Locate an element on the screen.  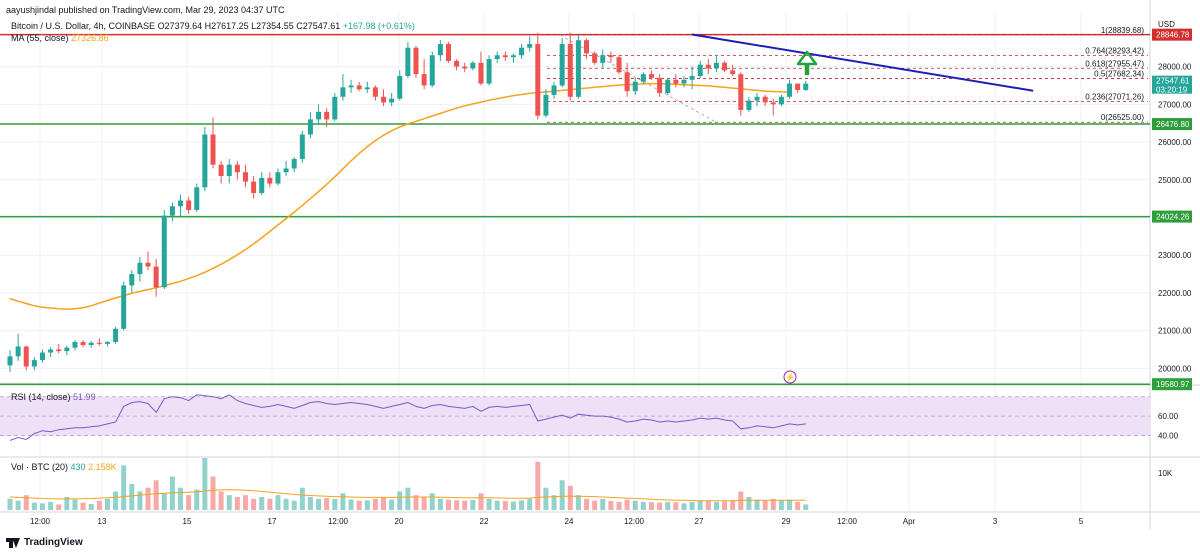
volume-label: Vol · BTC (20) is located at coordinates (40, 467).